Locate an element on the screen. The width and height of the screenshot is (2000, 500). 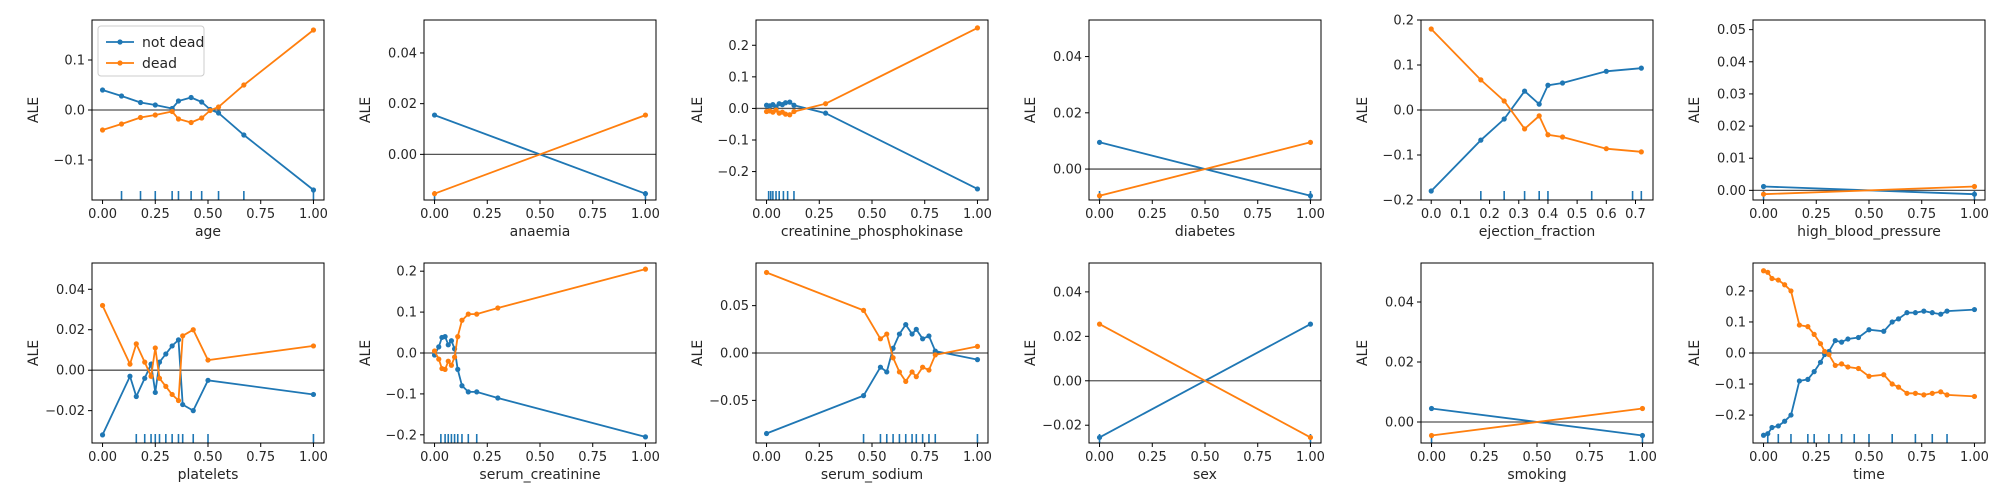
legend-label: dead is located at coordinates (159, 64).